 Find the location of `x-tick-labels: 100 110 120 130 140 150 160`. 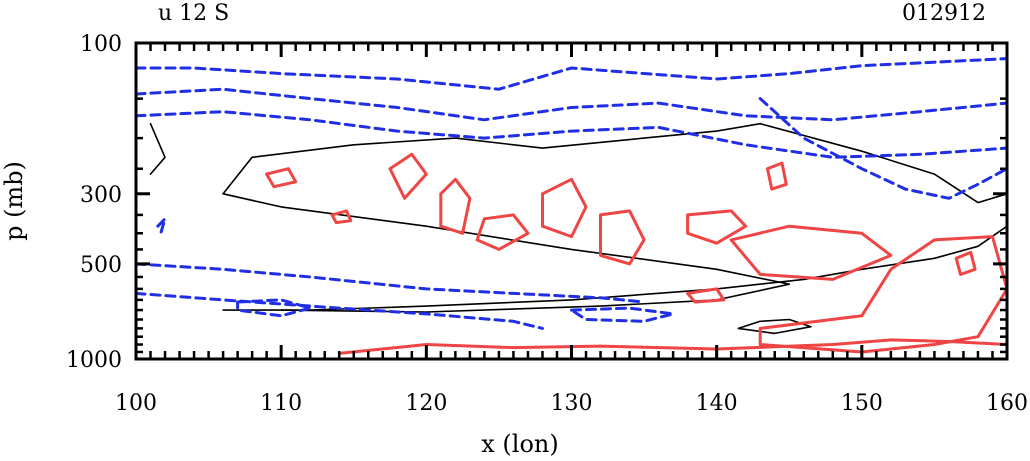

x-tick-labels: 100 110 120 130 140 150 160 is located at coordinates (571, 403).